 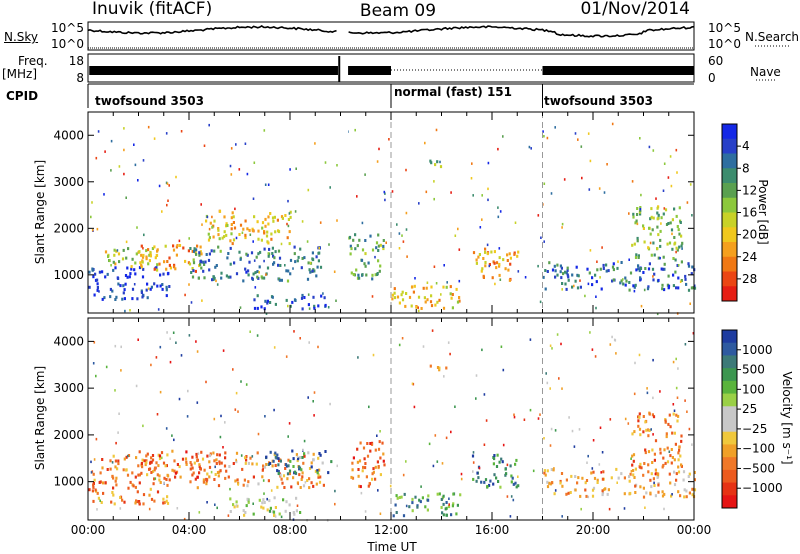 I want to click on nave-tick-top: 60, so click(x=716, y=61).